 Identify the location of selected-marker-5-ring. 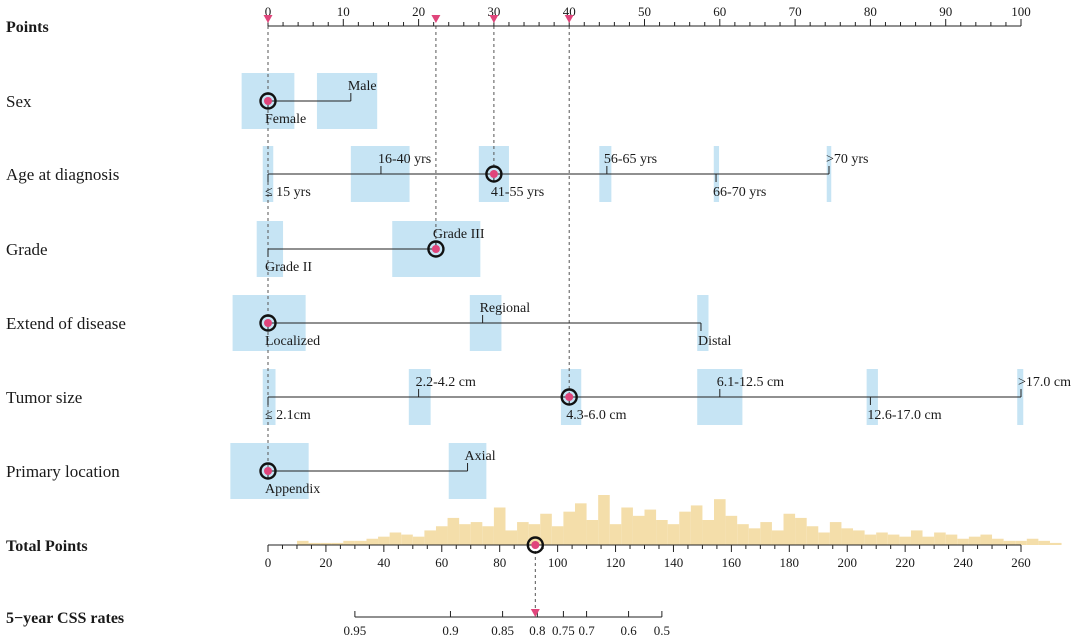
(268, 471).